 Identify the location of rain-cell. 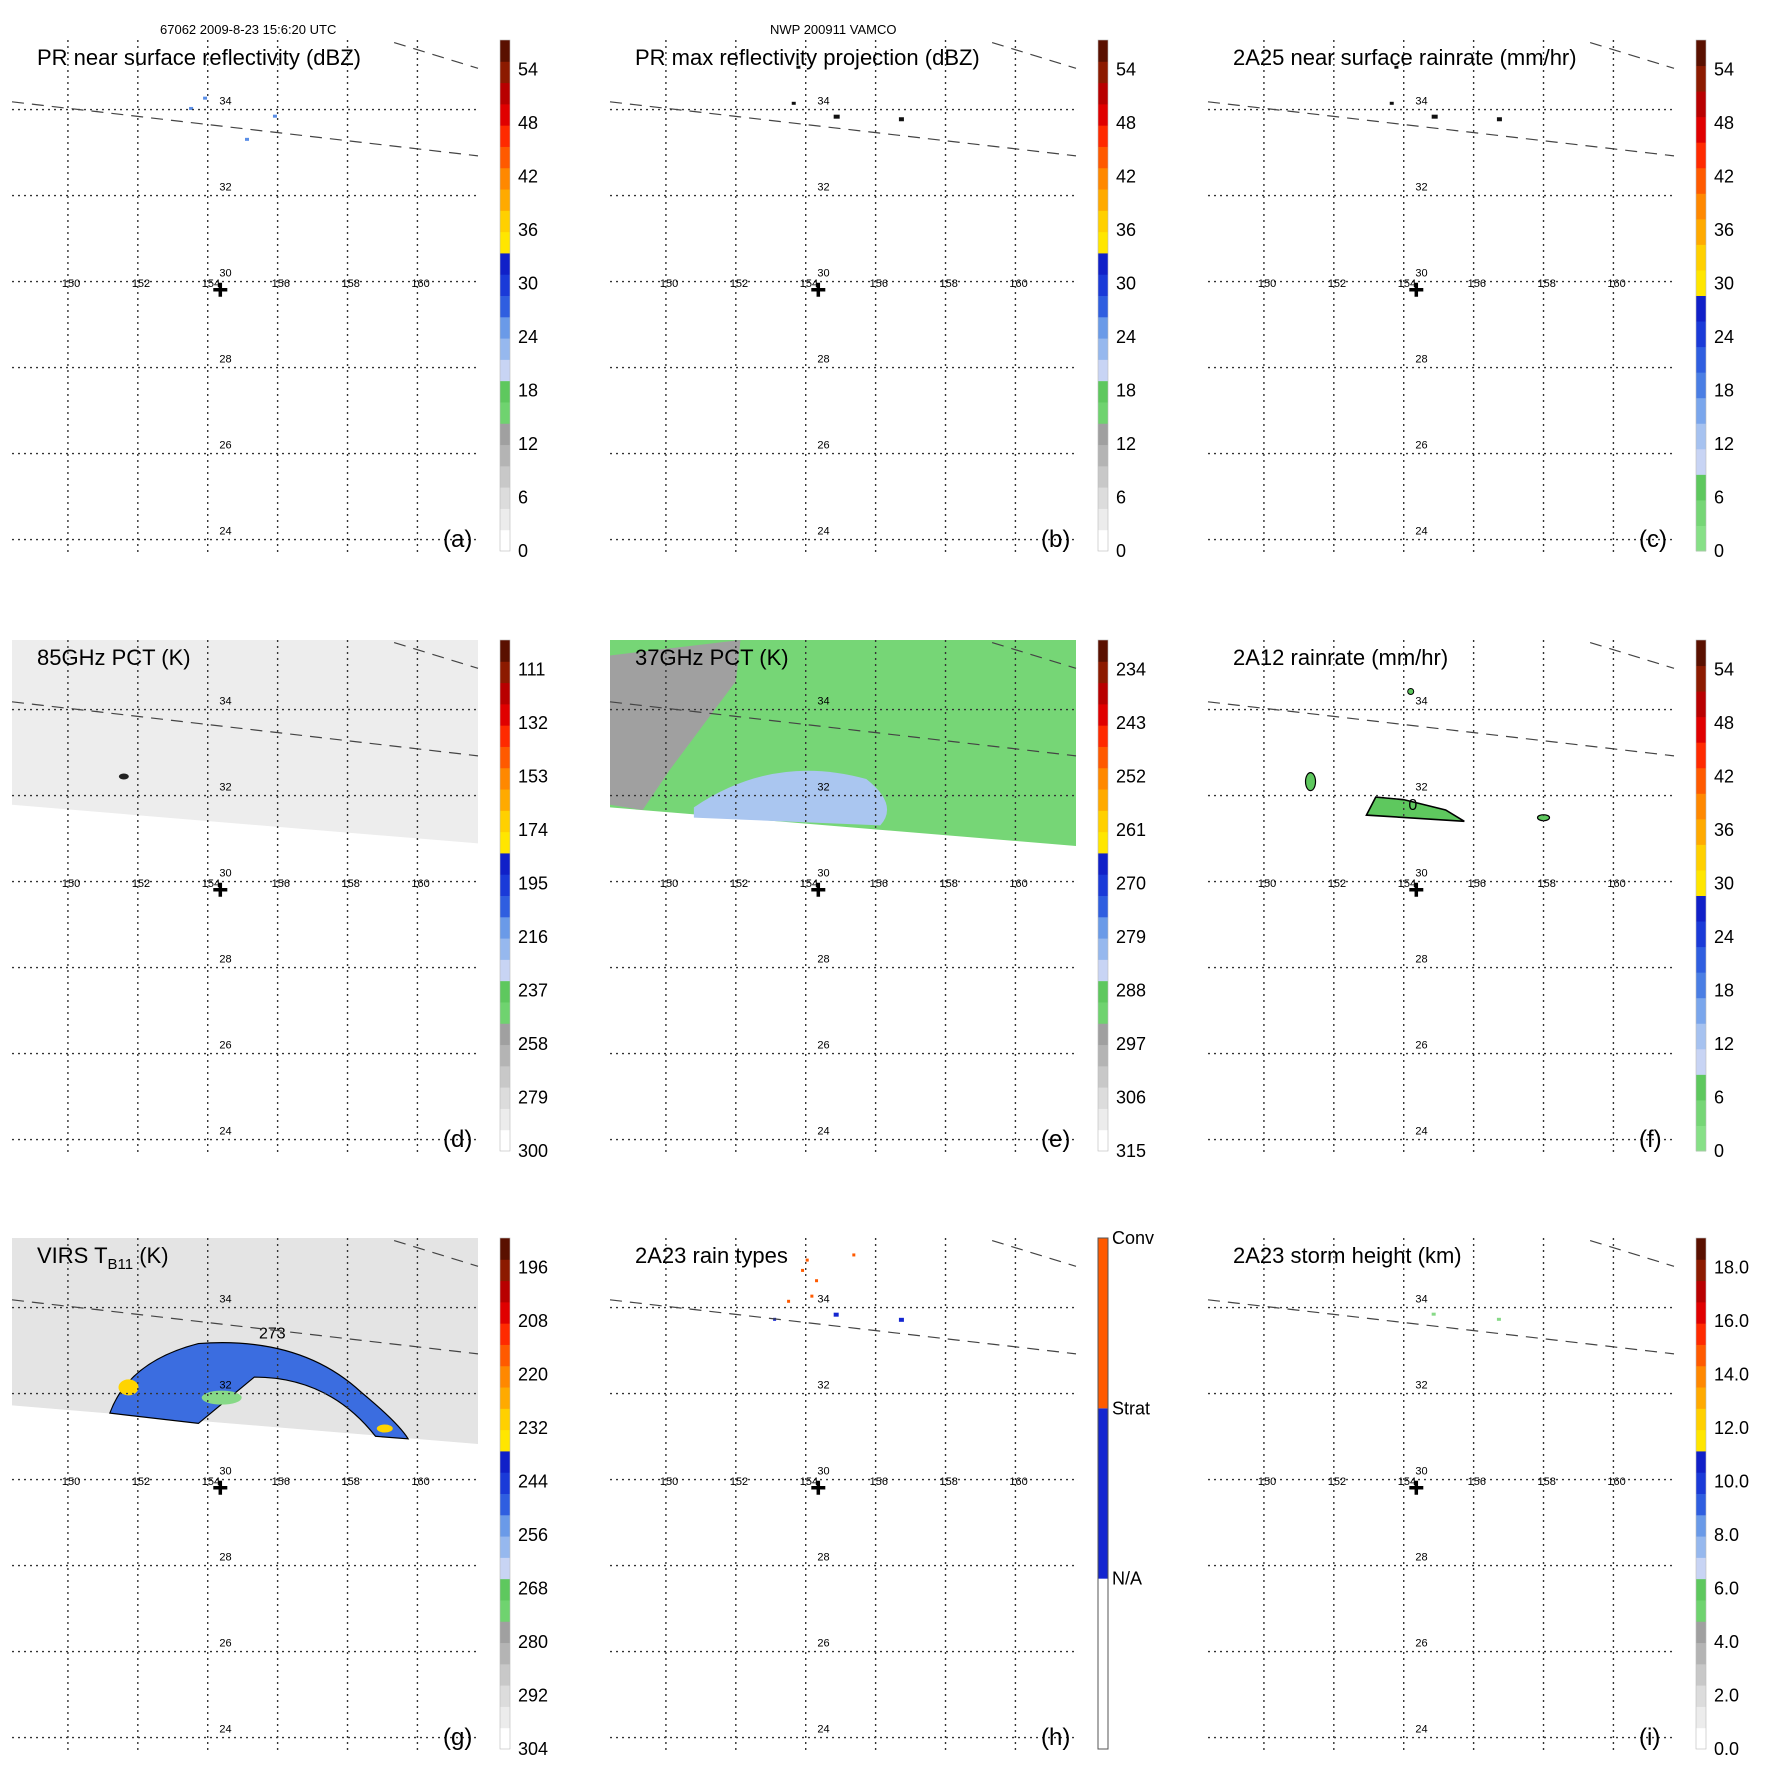
(1411, 691).